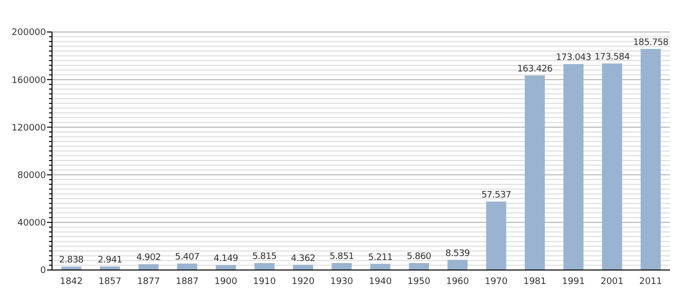  What do you see at coordinates (226, 282) in the screenshot?
I see `x-tick-label: 1900` at bounding box center [226, 282].